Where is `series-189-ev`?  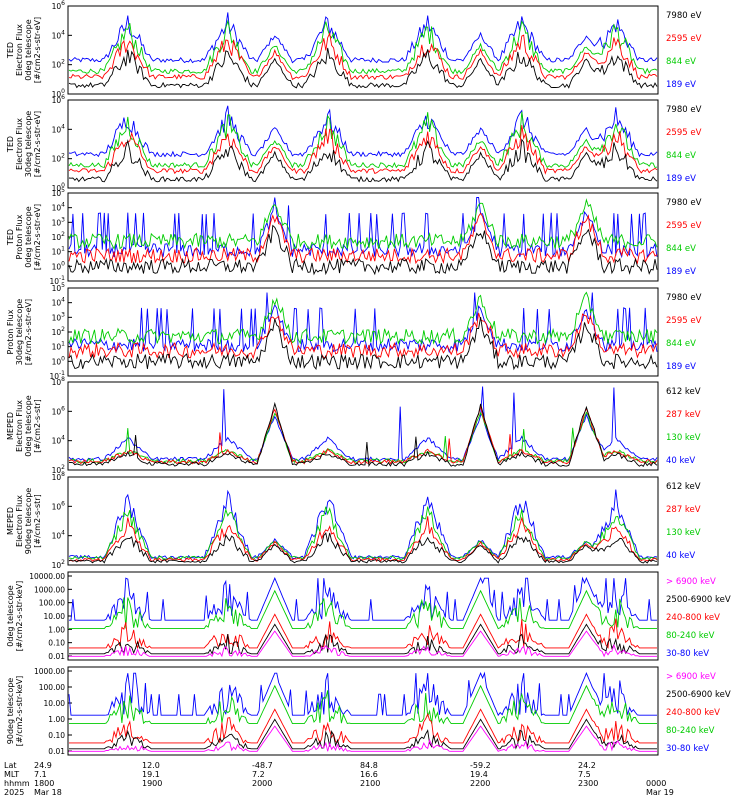
series-189-ev is located at coordinates (363, 228).